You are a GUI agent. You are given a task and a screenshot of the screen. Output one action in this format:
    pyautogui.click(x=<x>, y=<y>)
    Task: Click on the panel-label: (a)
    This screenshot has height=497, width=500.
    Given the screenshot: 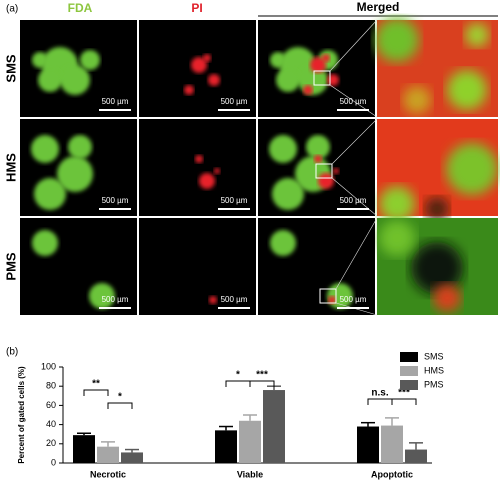 What is the action you would take?
    pyautogui.click(x=12, y=9)
    